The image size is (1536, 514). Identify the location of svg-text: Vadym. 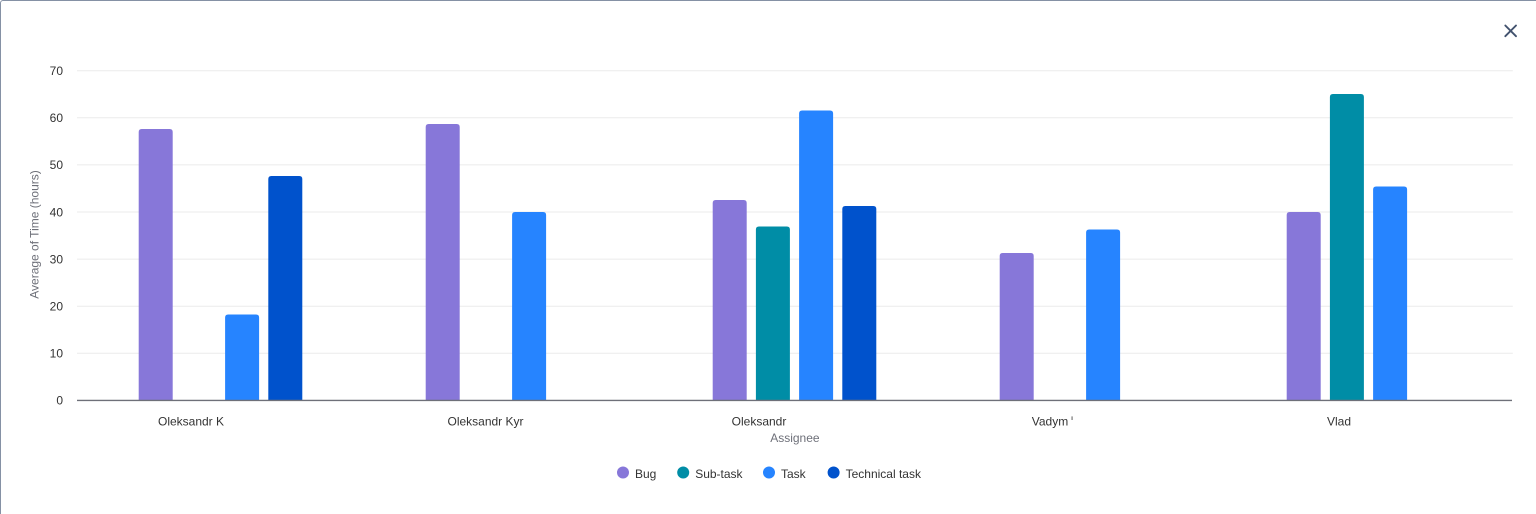
(1050, 421).